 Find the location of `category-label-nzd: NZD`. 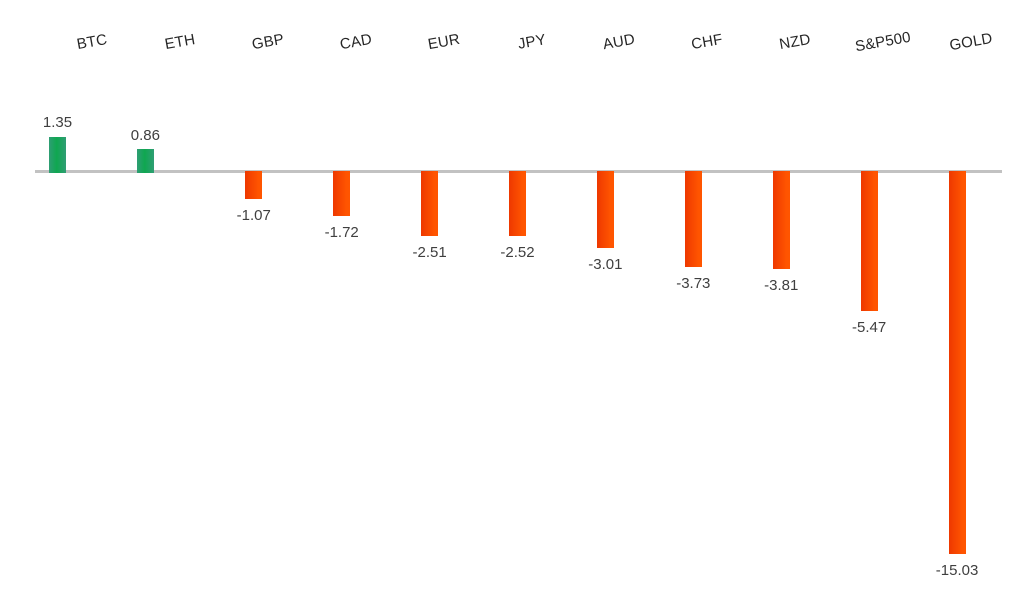

category-label-nzd: NZD is located at coordinates (795, 42).